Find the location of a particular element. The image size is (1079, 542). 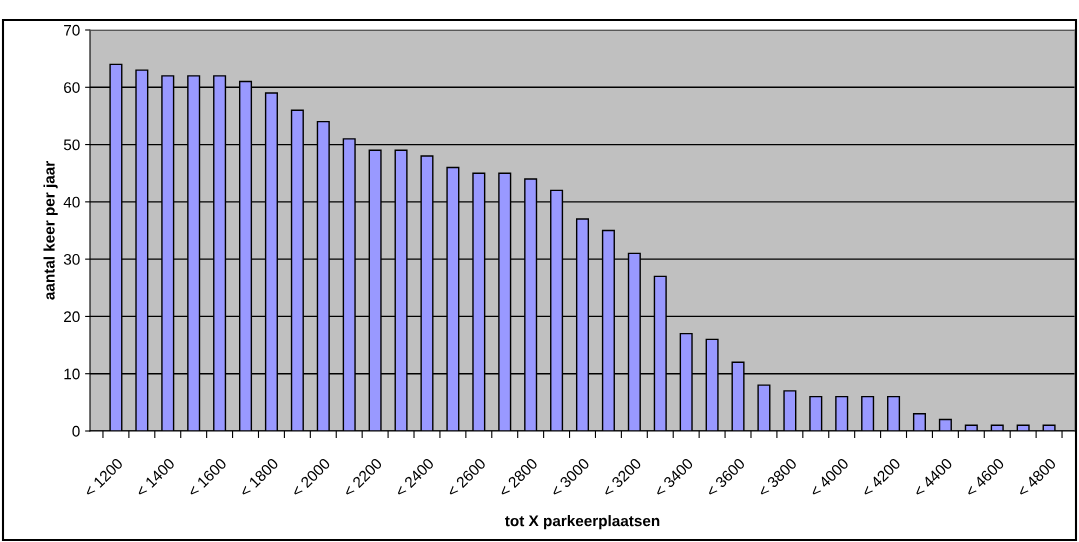

y-tick-label: 40 is located at coordinates (71, 202).